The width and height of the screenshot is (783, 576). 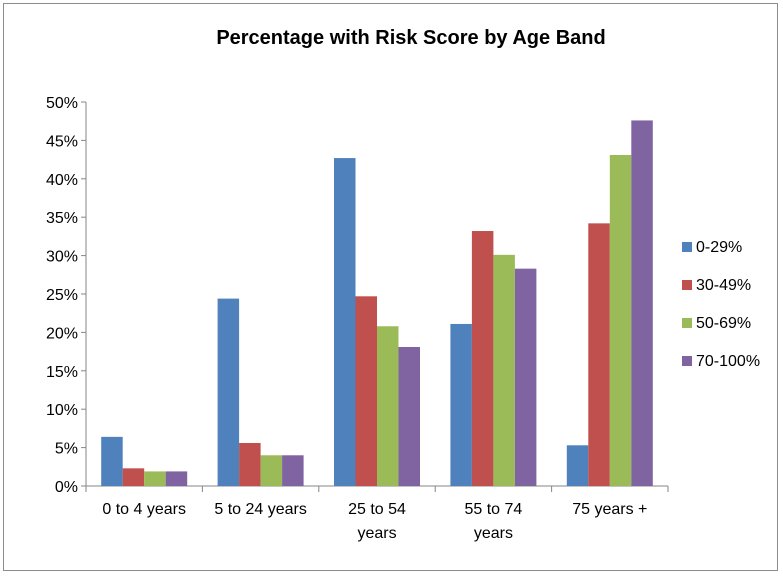 What do you see at coordinates (66, 449) in the screenshot?
I see `y-tick-label: 5%` at bounding box center [66, 449].